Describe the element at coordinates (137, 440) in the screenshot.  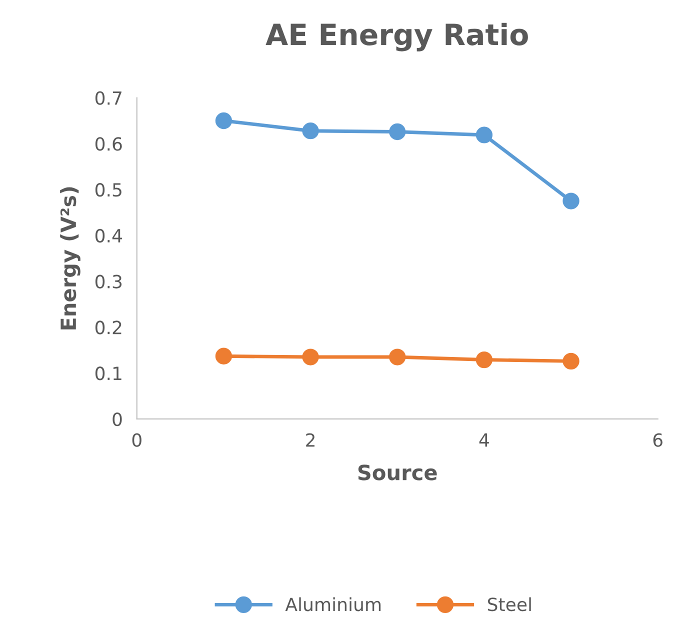
I see `x-tick-label: 0` at that location.